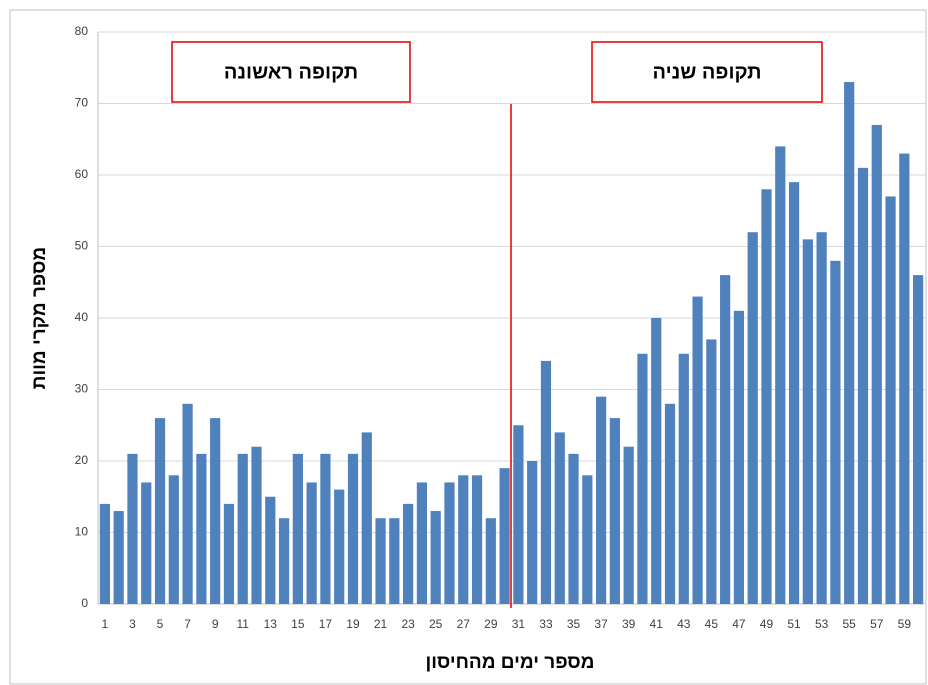 This screenshot has width=928, height=685. Describe the element at coordinates (82, 246) in the screenshot. I see `y-tick-label: 50` at that location.